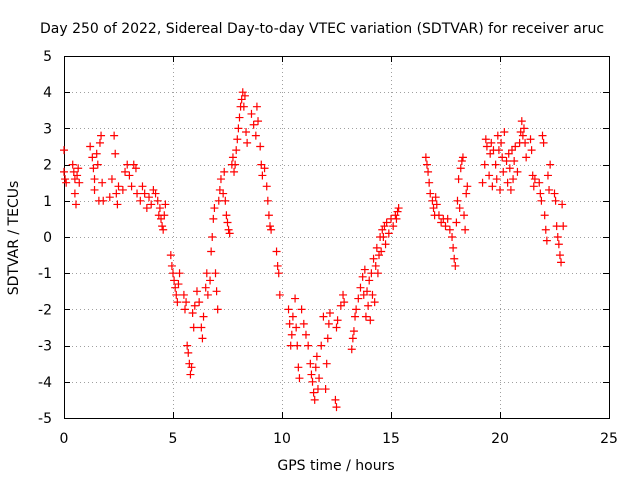 The image size is (640, 480). Describe the element at coordinates (47, 238) in the screenshot. I see `y-tick-label: 0` at that location.